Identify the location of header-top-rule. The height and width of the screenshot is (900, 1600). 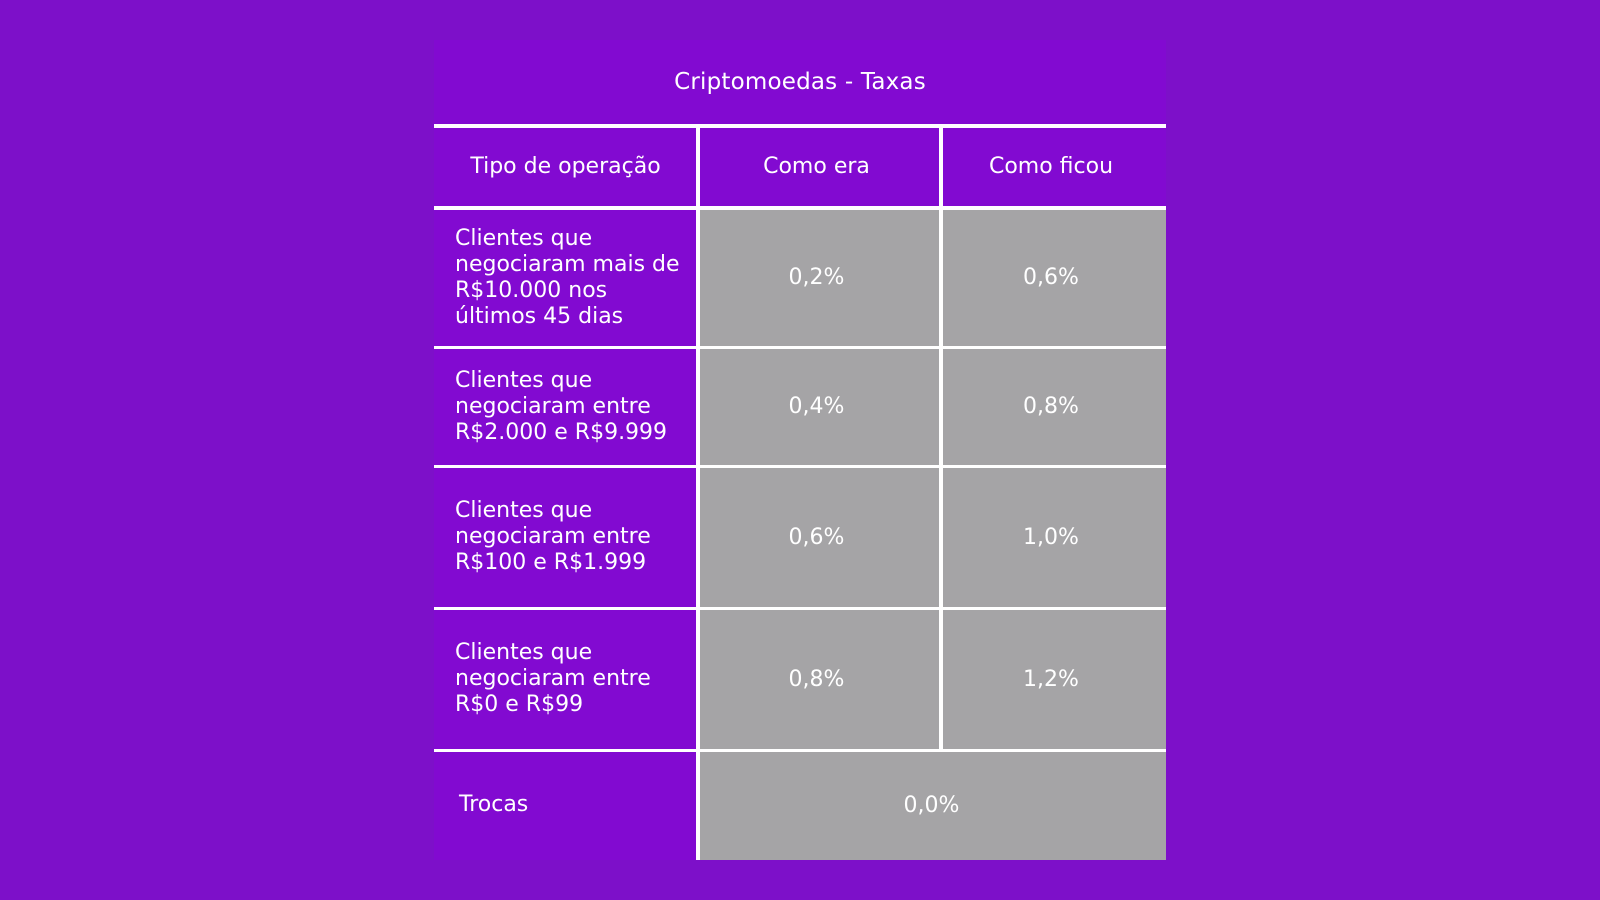
(800, 126).